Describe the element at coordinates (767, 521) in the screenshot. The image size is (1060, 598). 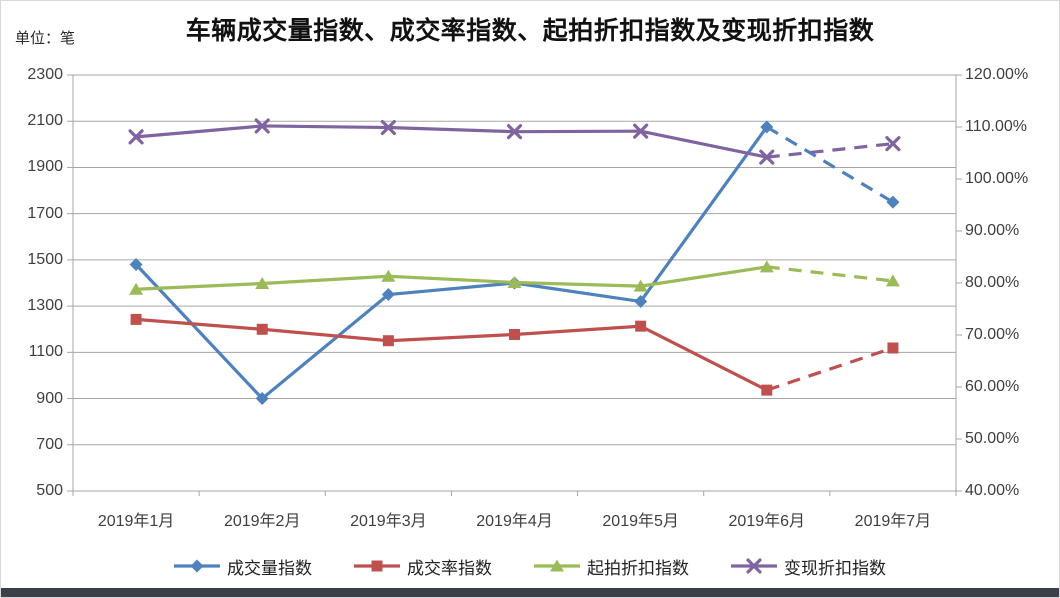
I see `x-axis-category-label: 2019年6月` at that location.